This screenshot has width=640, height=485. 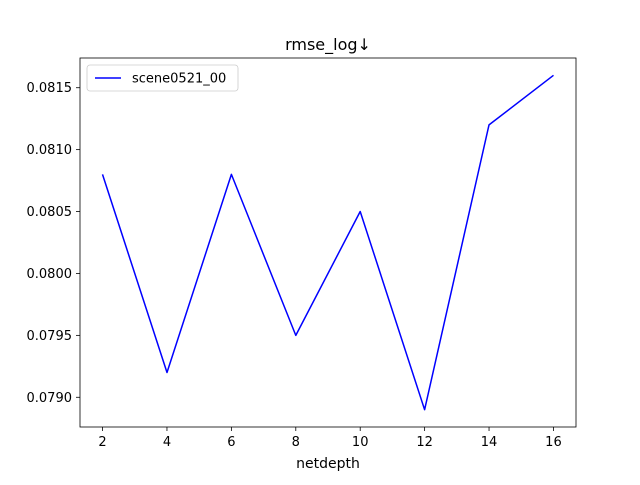 I want to click on chart-title: rmse_log↓, so click(x=328, y=45).